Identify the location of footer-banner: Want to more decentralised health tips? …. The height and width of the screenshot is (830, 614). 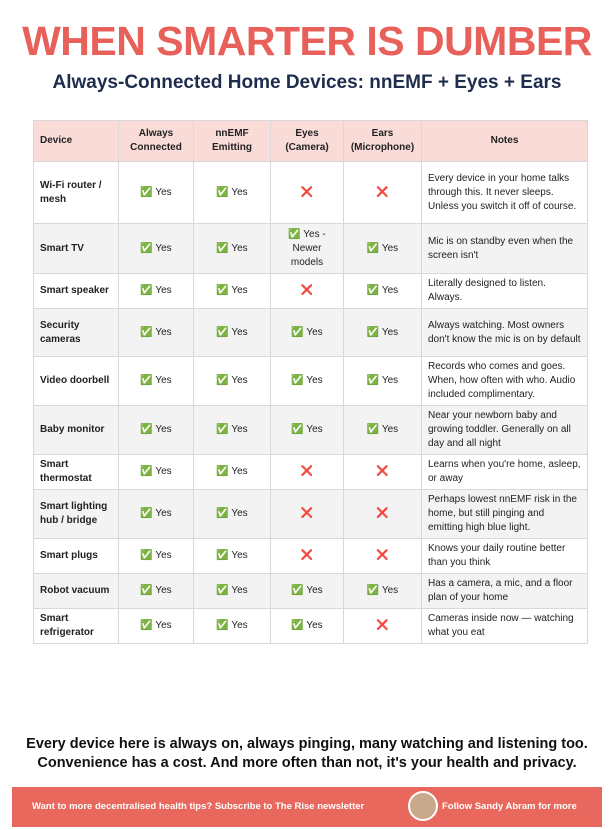
(307, 807).